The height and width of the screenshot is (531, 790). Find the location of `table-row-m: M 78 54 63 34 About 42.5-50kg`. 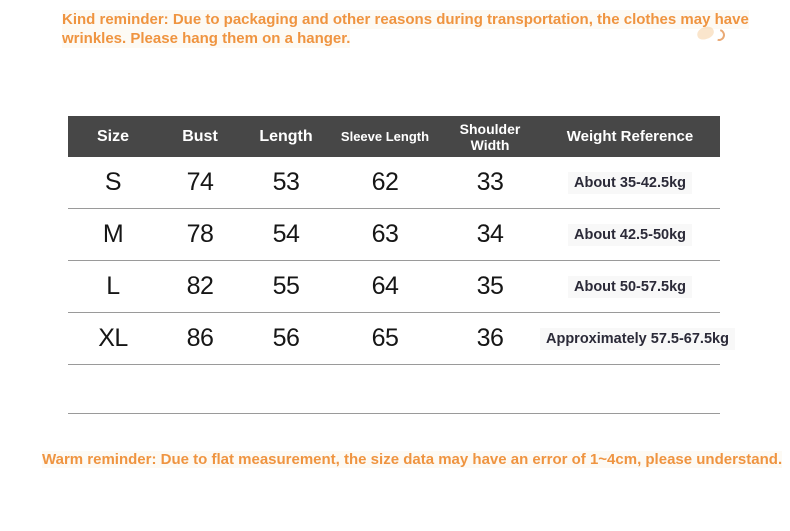

table-row-m: M 78 54 63 34 About 42.5-50kg is located at coordinates (394, 235).